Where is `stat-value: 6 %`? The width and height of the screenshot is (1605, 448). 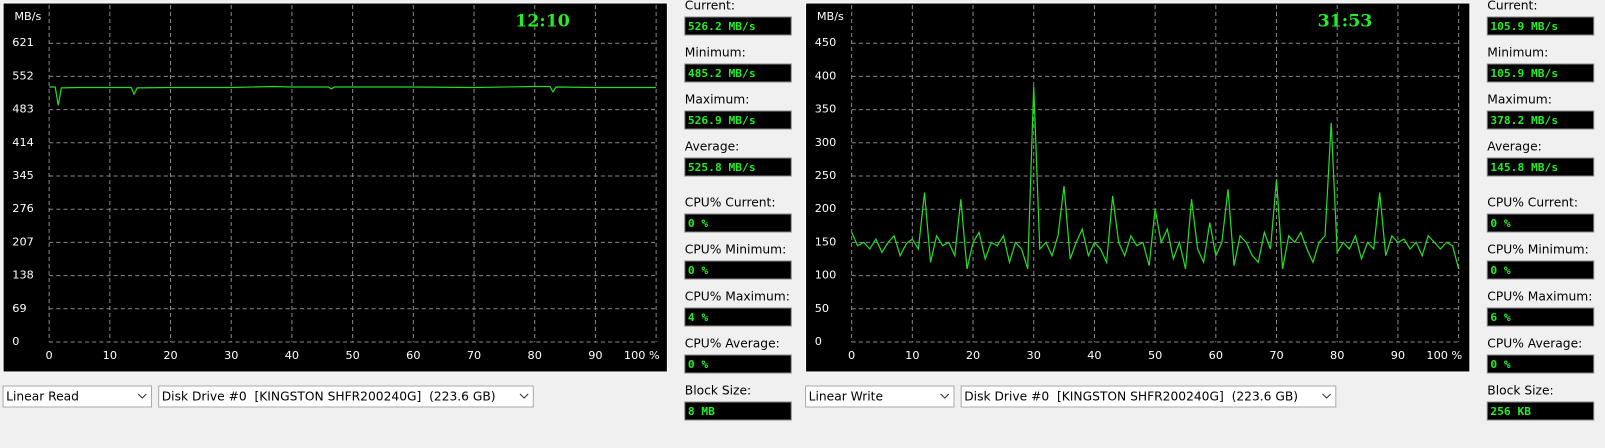 stat-value: 6 % is located at coordinates (1500, 317).